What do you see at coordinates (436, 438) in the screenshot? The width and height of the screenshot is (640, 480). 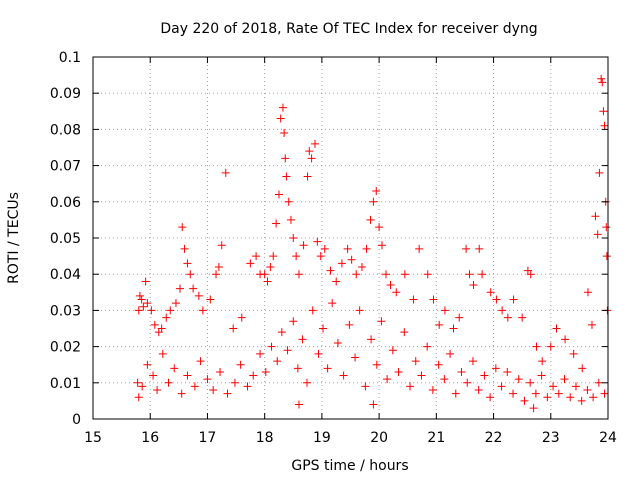 I see `x-tick-label: 21` at bounding box center [436, 438].